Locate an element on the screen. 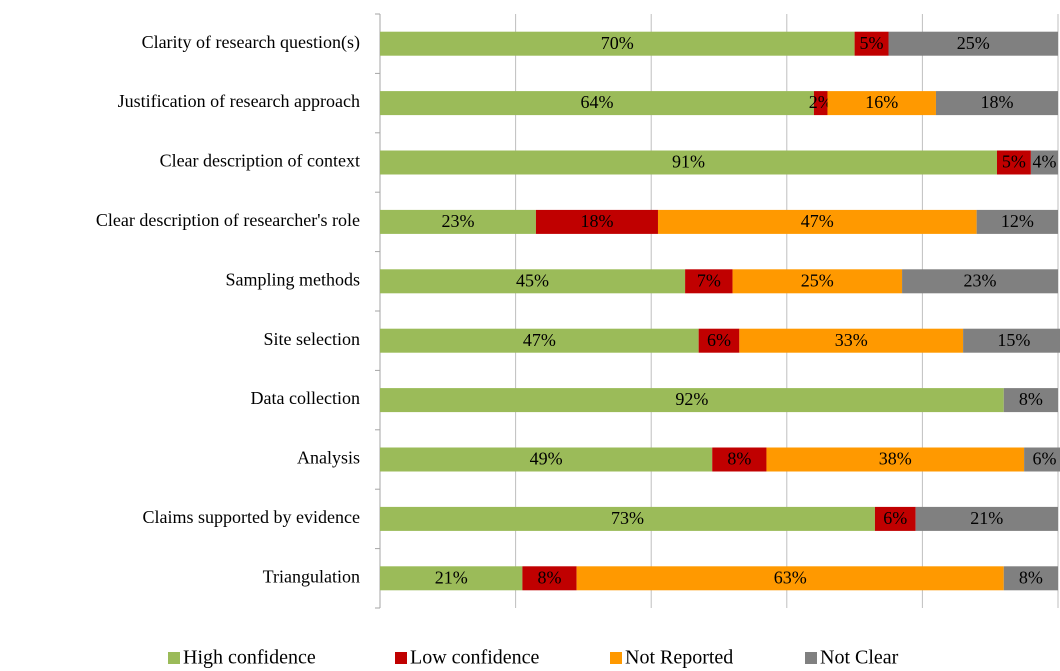 The width and height of the screenshot is (1060, 671). data-label: 38% is located at coordinates (895, 459).